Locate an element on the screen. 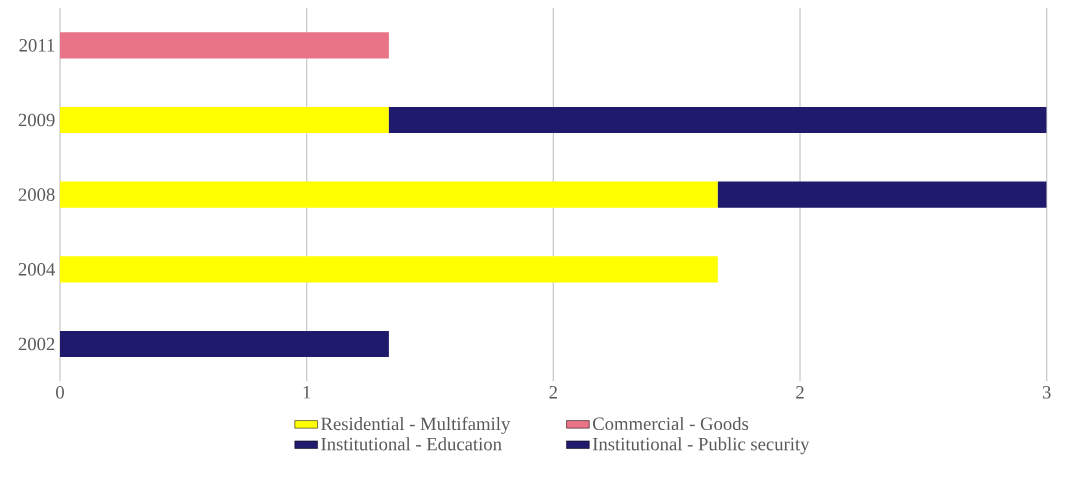 The width and height of the screenshot is (1072, 481). legend-label: Commercial - Goods is located at coordinates (670, 423).